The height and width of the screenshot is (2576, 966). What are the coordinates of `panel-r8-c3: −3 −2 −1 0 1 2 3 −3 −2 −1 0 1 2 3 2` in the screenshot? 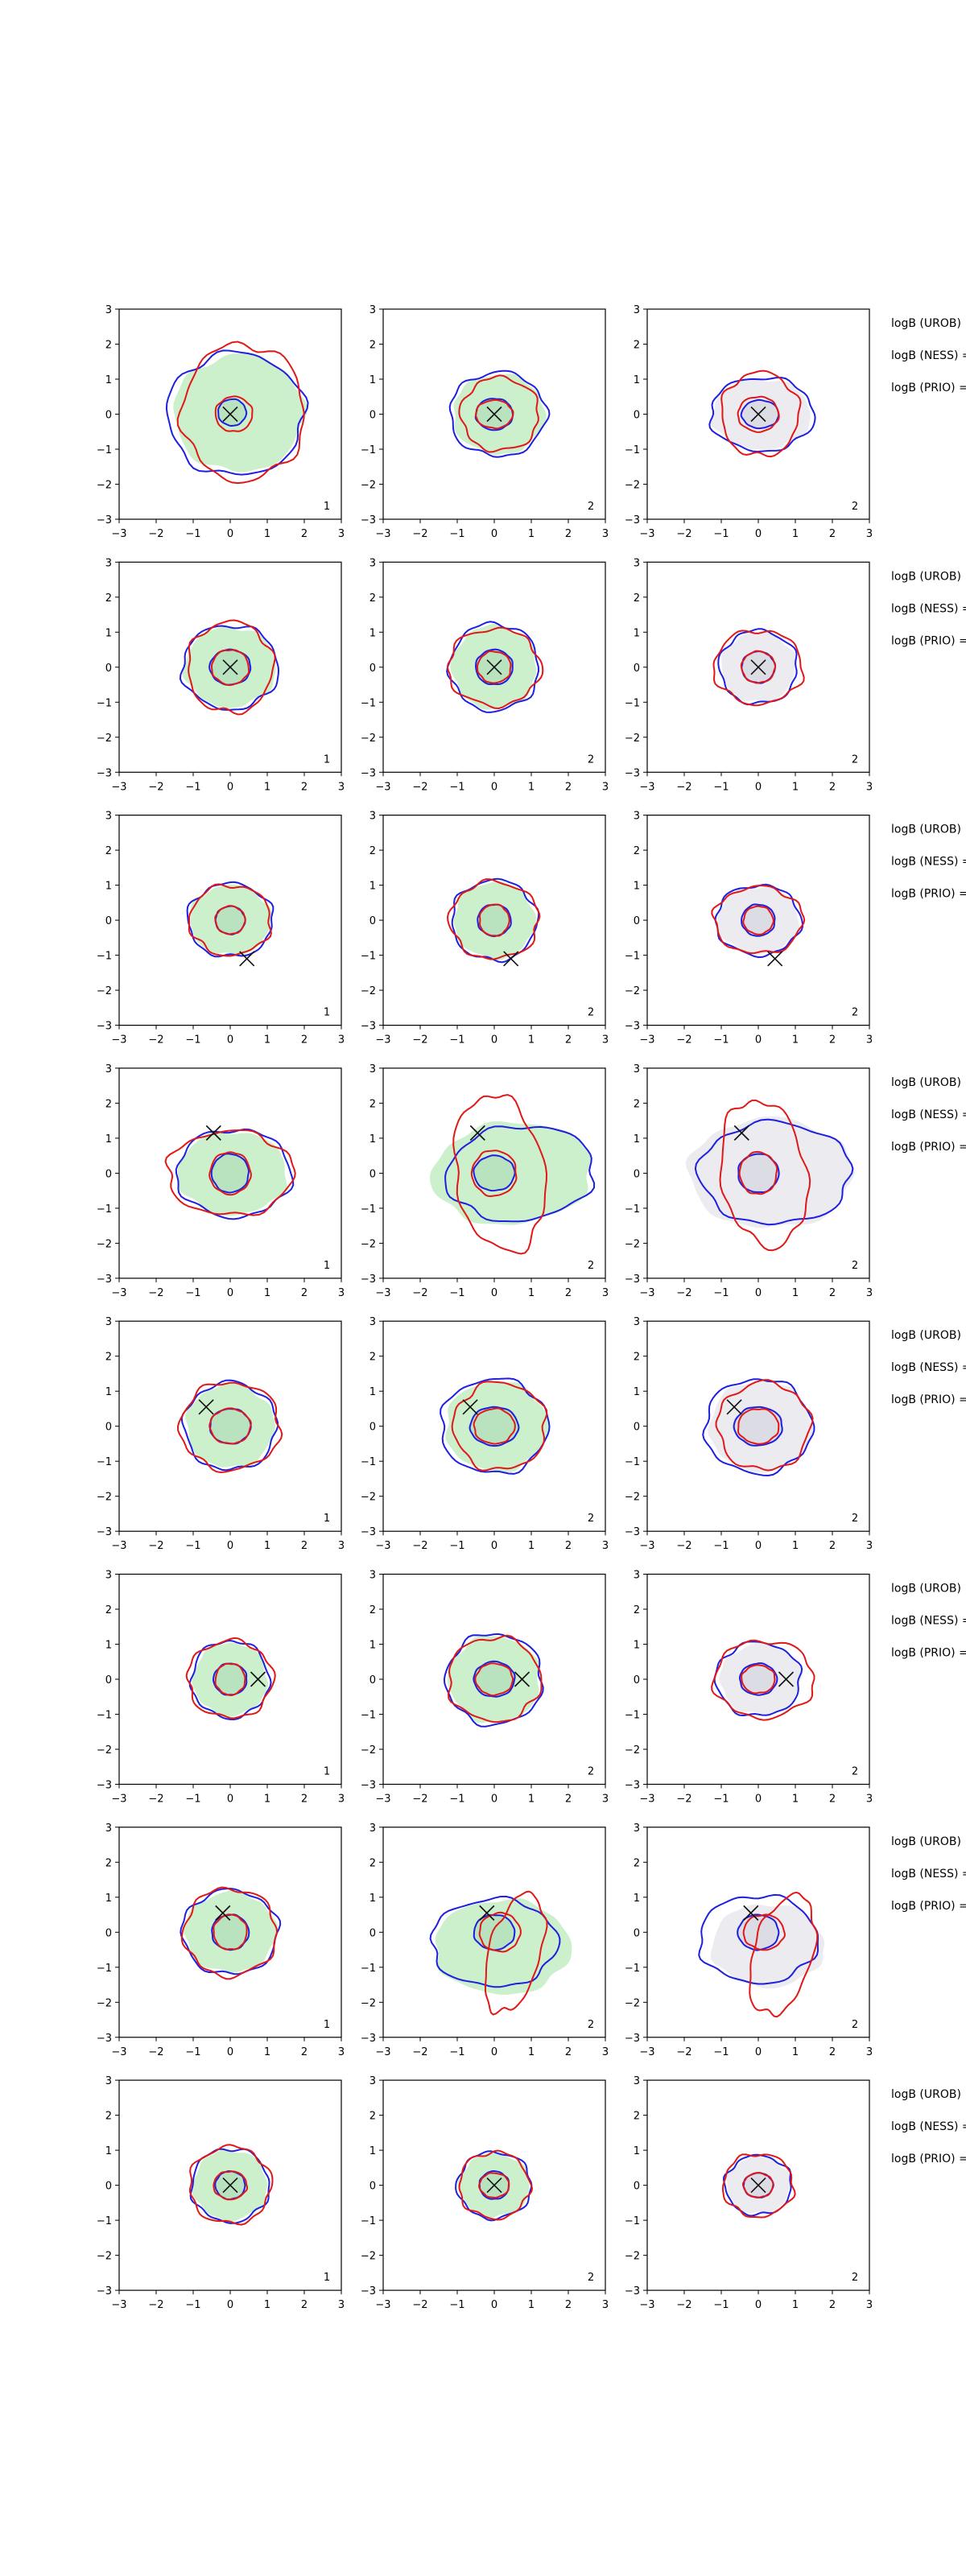 It's located at (749, 2193).